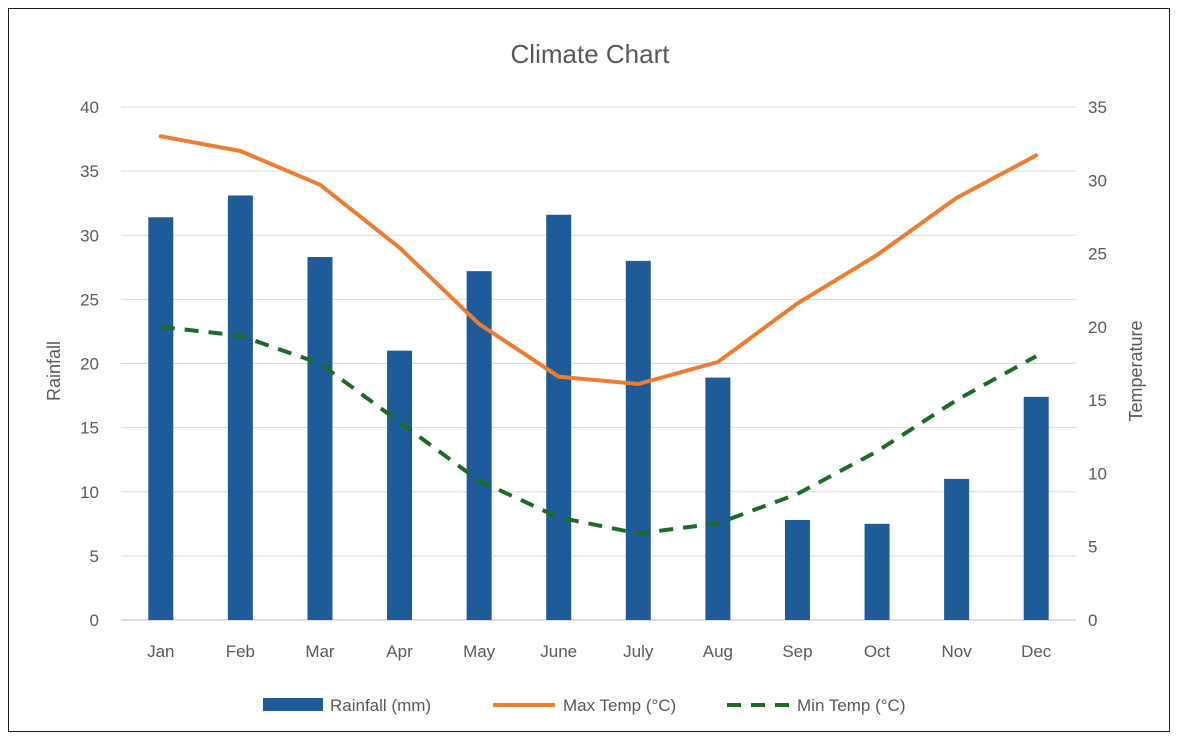  What do you see at coordinates (718, 651) in the screenshot?
I see `x-tick-label: Aug` at bounding box center [718, 651].